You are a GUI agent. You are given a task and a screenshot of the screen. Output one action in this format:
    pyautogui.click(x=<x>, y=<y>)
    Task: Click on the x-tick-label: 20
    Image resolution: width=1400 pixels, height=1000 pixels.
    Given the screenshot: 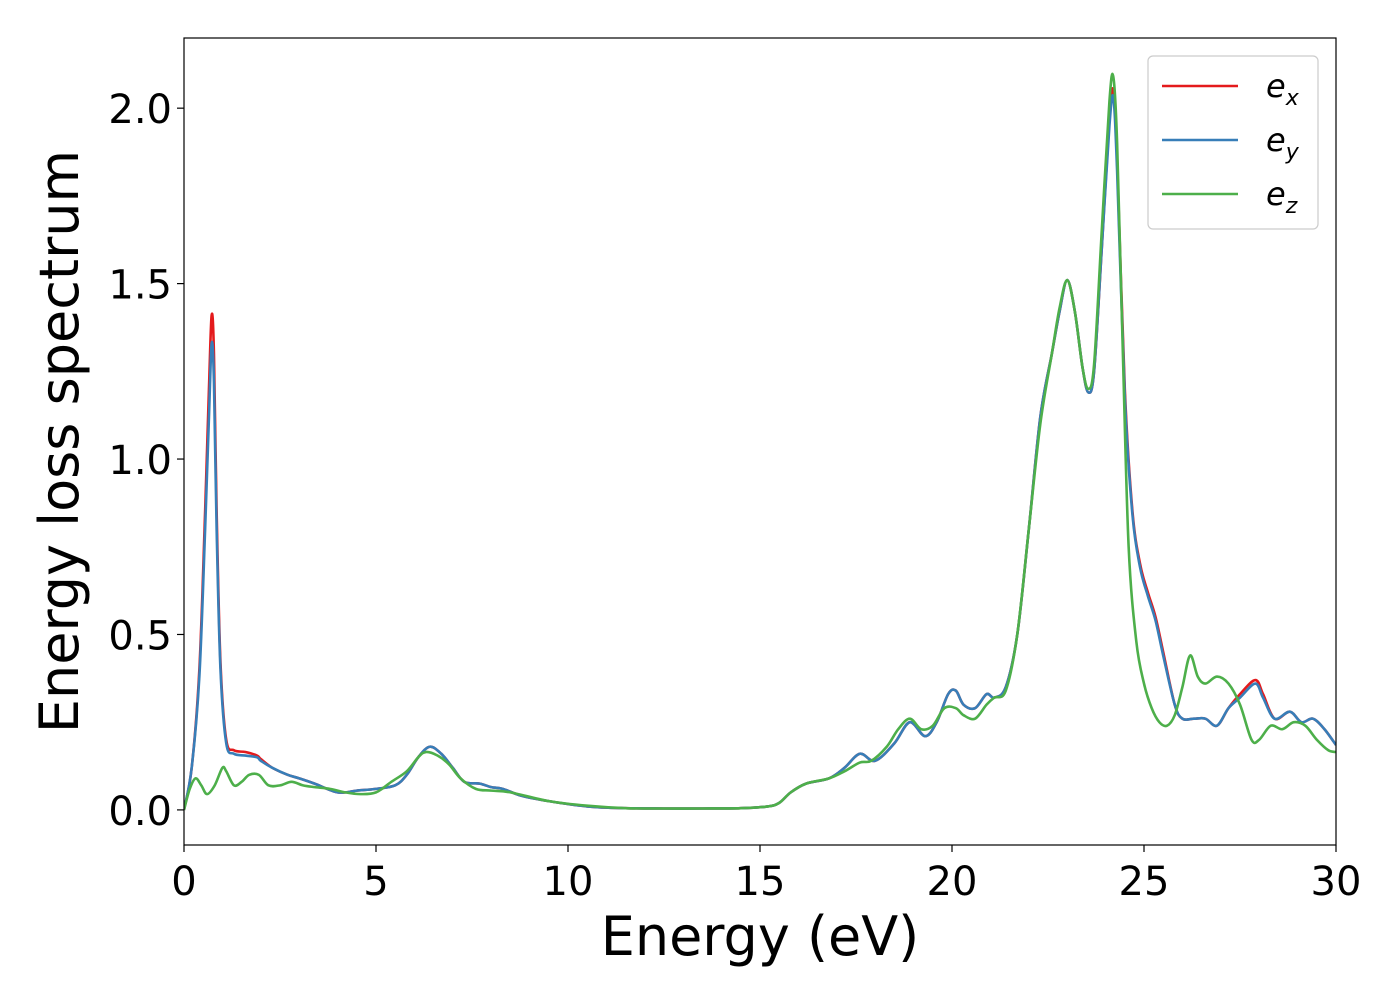 What is the action you would take?
    pyautogui.click(x=952, y=882)
    